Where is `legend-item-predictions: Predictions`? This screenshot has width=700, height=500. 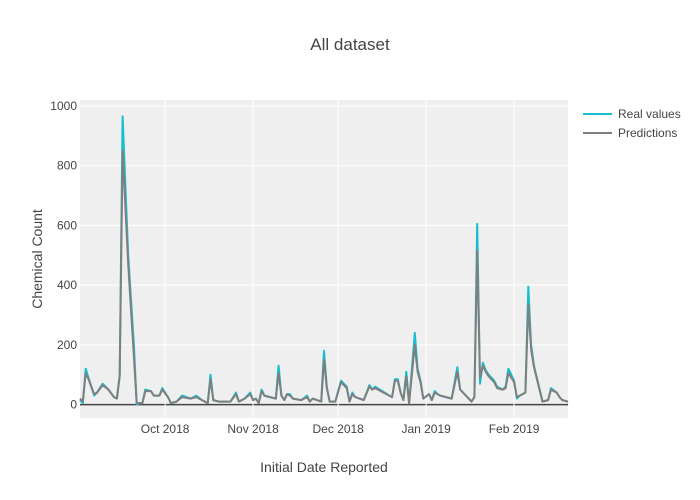
legend-item-predictions: Predictions is located at coordinates (630, 133).